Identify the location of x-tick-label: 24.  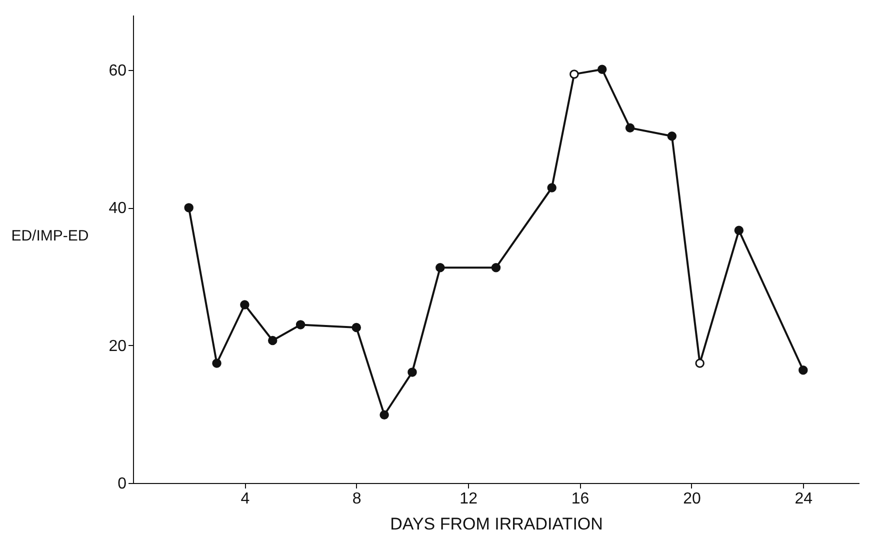
(803, 499).